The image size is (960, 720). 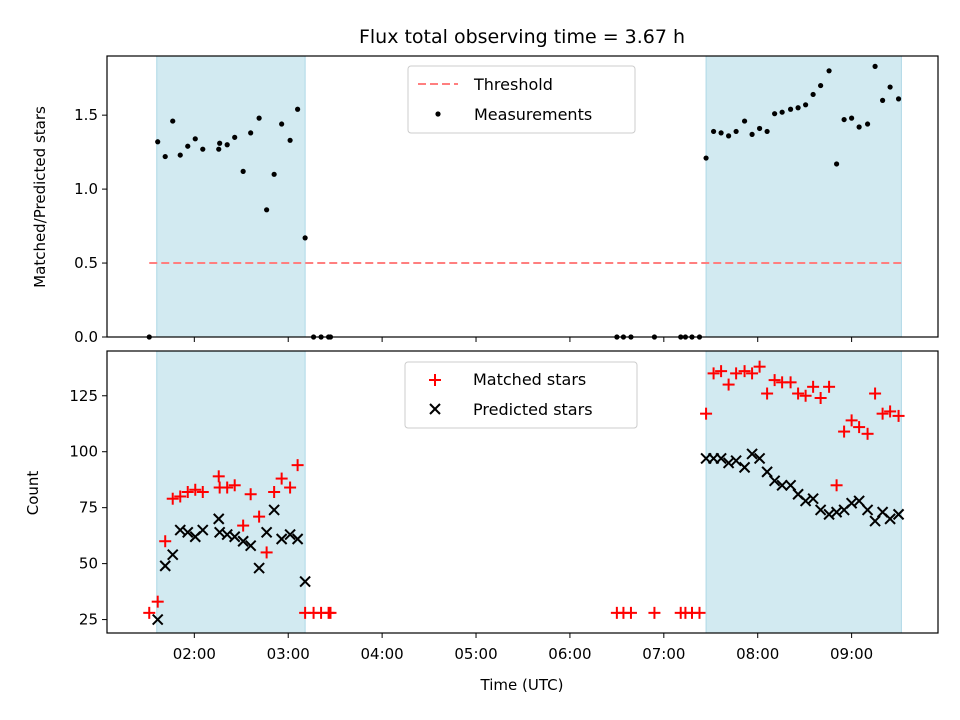 I want to click on y-tick-label: 1.0, so click(x=86, y=189).